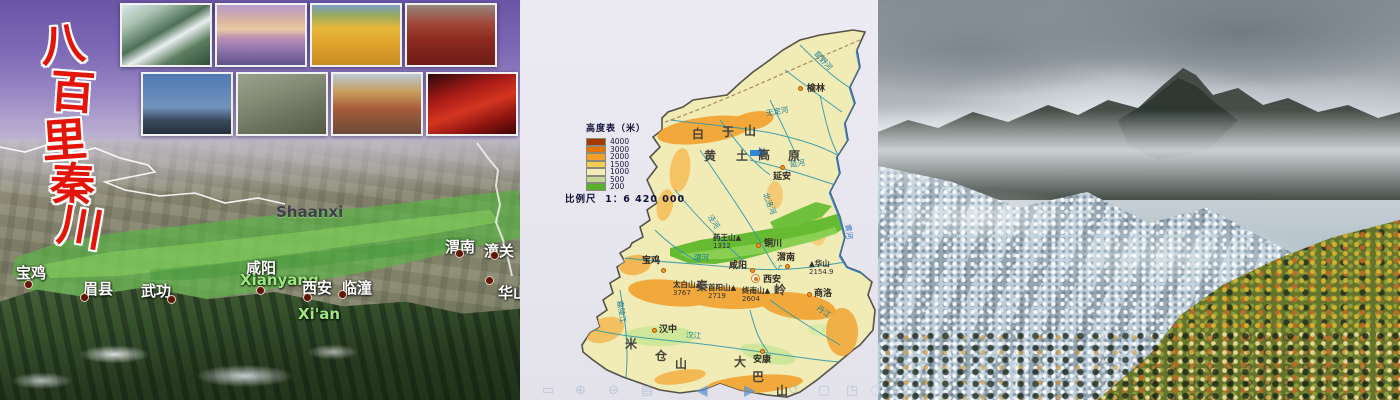  I want to click on map-dot-tongchuan, so click(758, 245).